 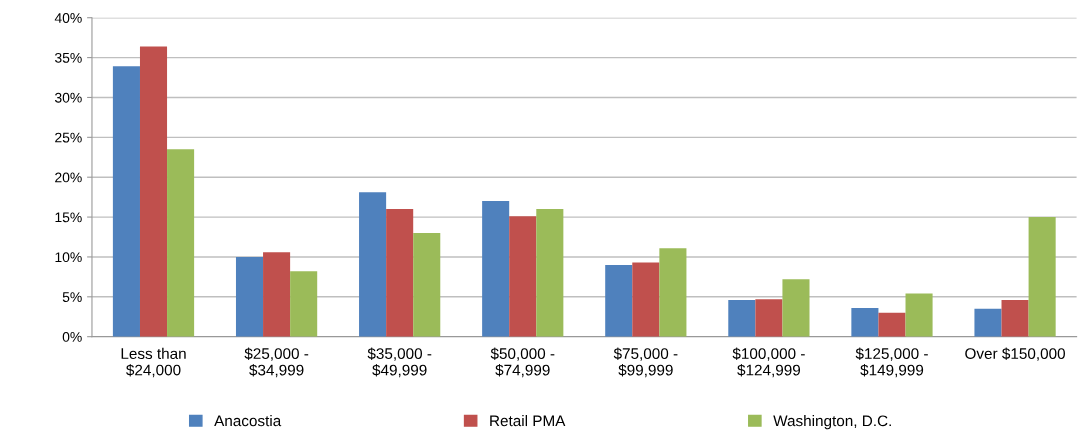 What do you see at coordinates (528, 421) in the screenshot?
I see `legend-label: Retail PMA` at bounding box center [528, 421].